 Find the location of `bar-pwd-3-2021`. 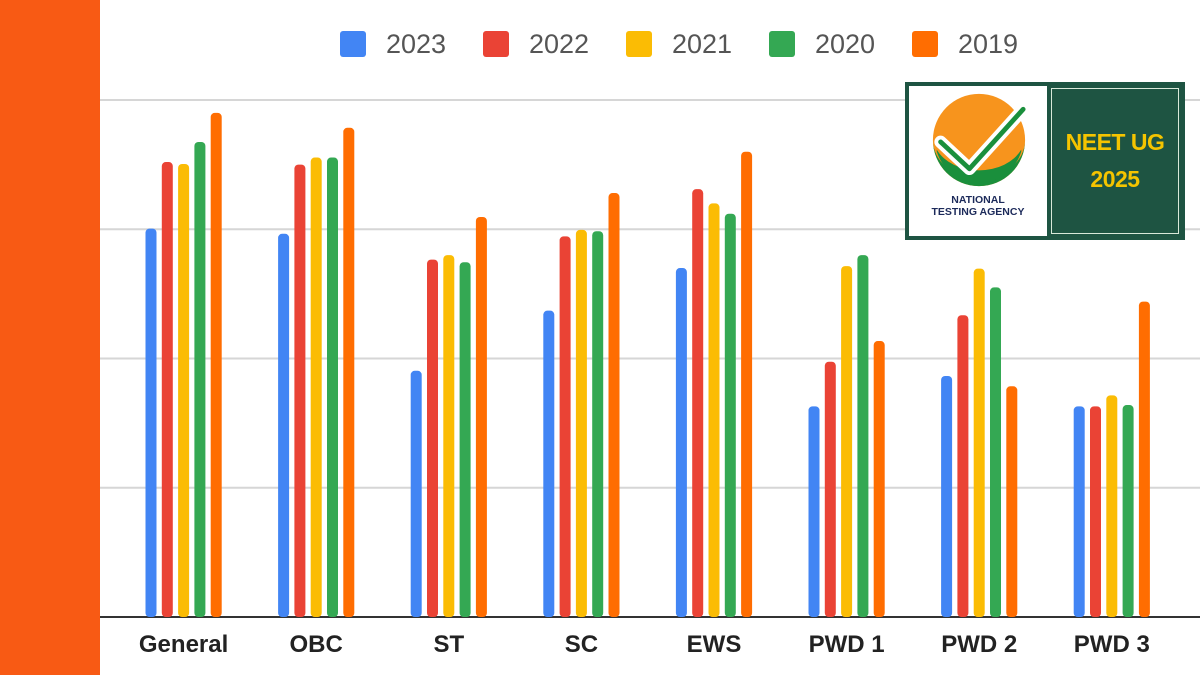

bar-pwd-3-2021 is located at coordinates (1112, 506).